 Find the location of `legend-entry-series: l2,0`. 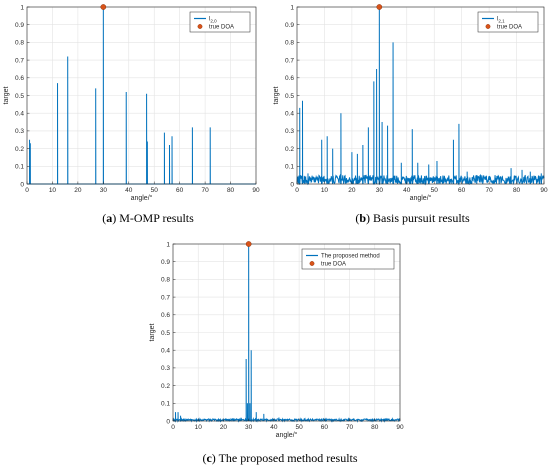

legend-entry-series: l2,0 is located at coordinates (213, 20).